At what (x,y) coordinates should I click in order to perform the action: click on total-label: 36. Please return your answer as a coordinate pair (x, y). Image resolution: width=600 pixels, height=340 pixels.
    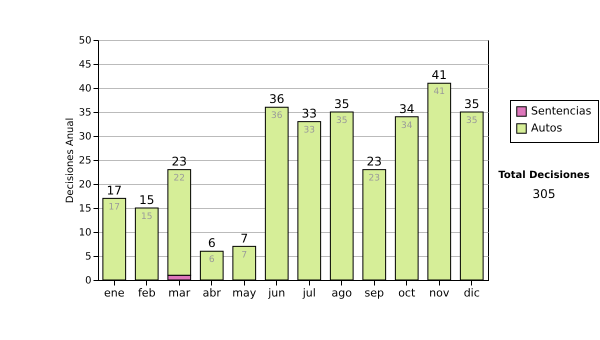
    Looking at the image, I should click on (276, 99).